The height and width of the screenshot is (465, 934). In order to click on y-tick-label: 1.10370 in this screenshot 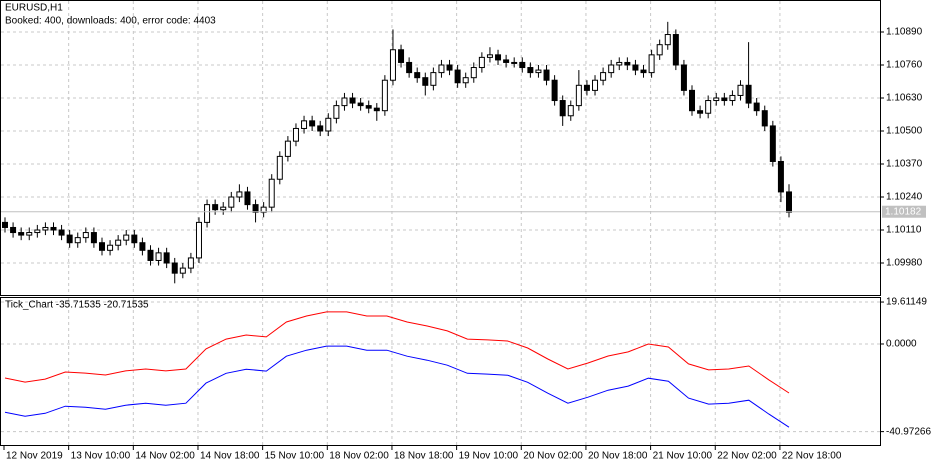, I will do `click(904, 164)`.